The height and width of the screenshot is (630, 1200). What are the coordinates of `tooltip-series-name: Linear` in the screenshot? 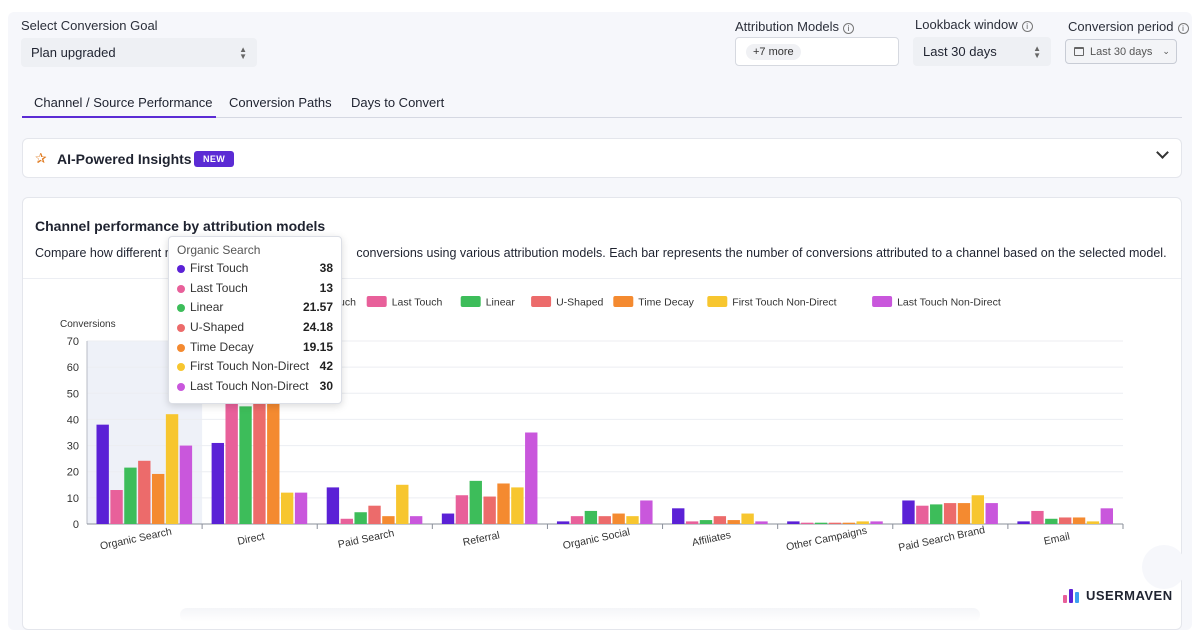 It's located at (207, 307).